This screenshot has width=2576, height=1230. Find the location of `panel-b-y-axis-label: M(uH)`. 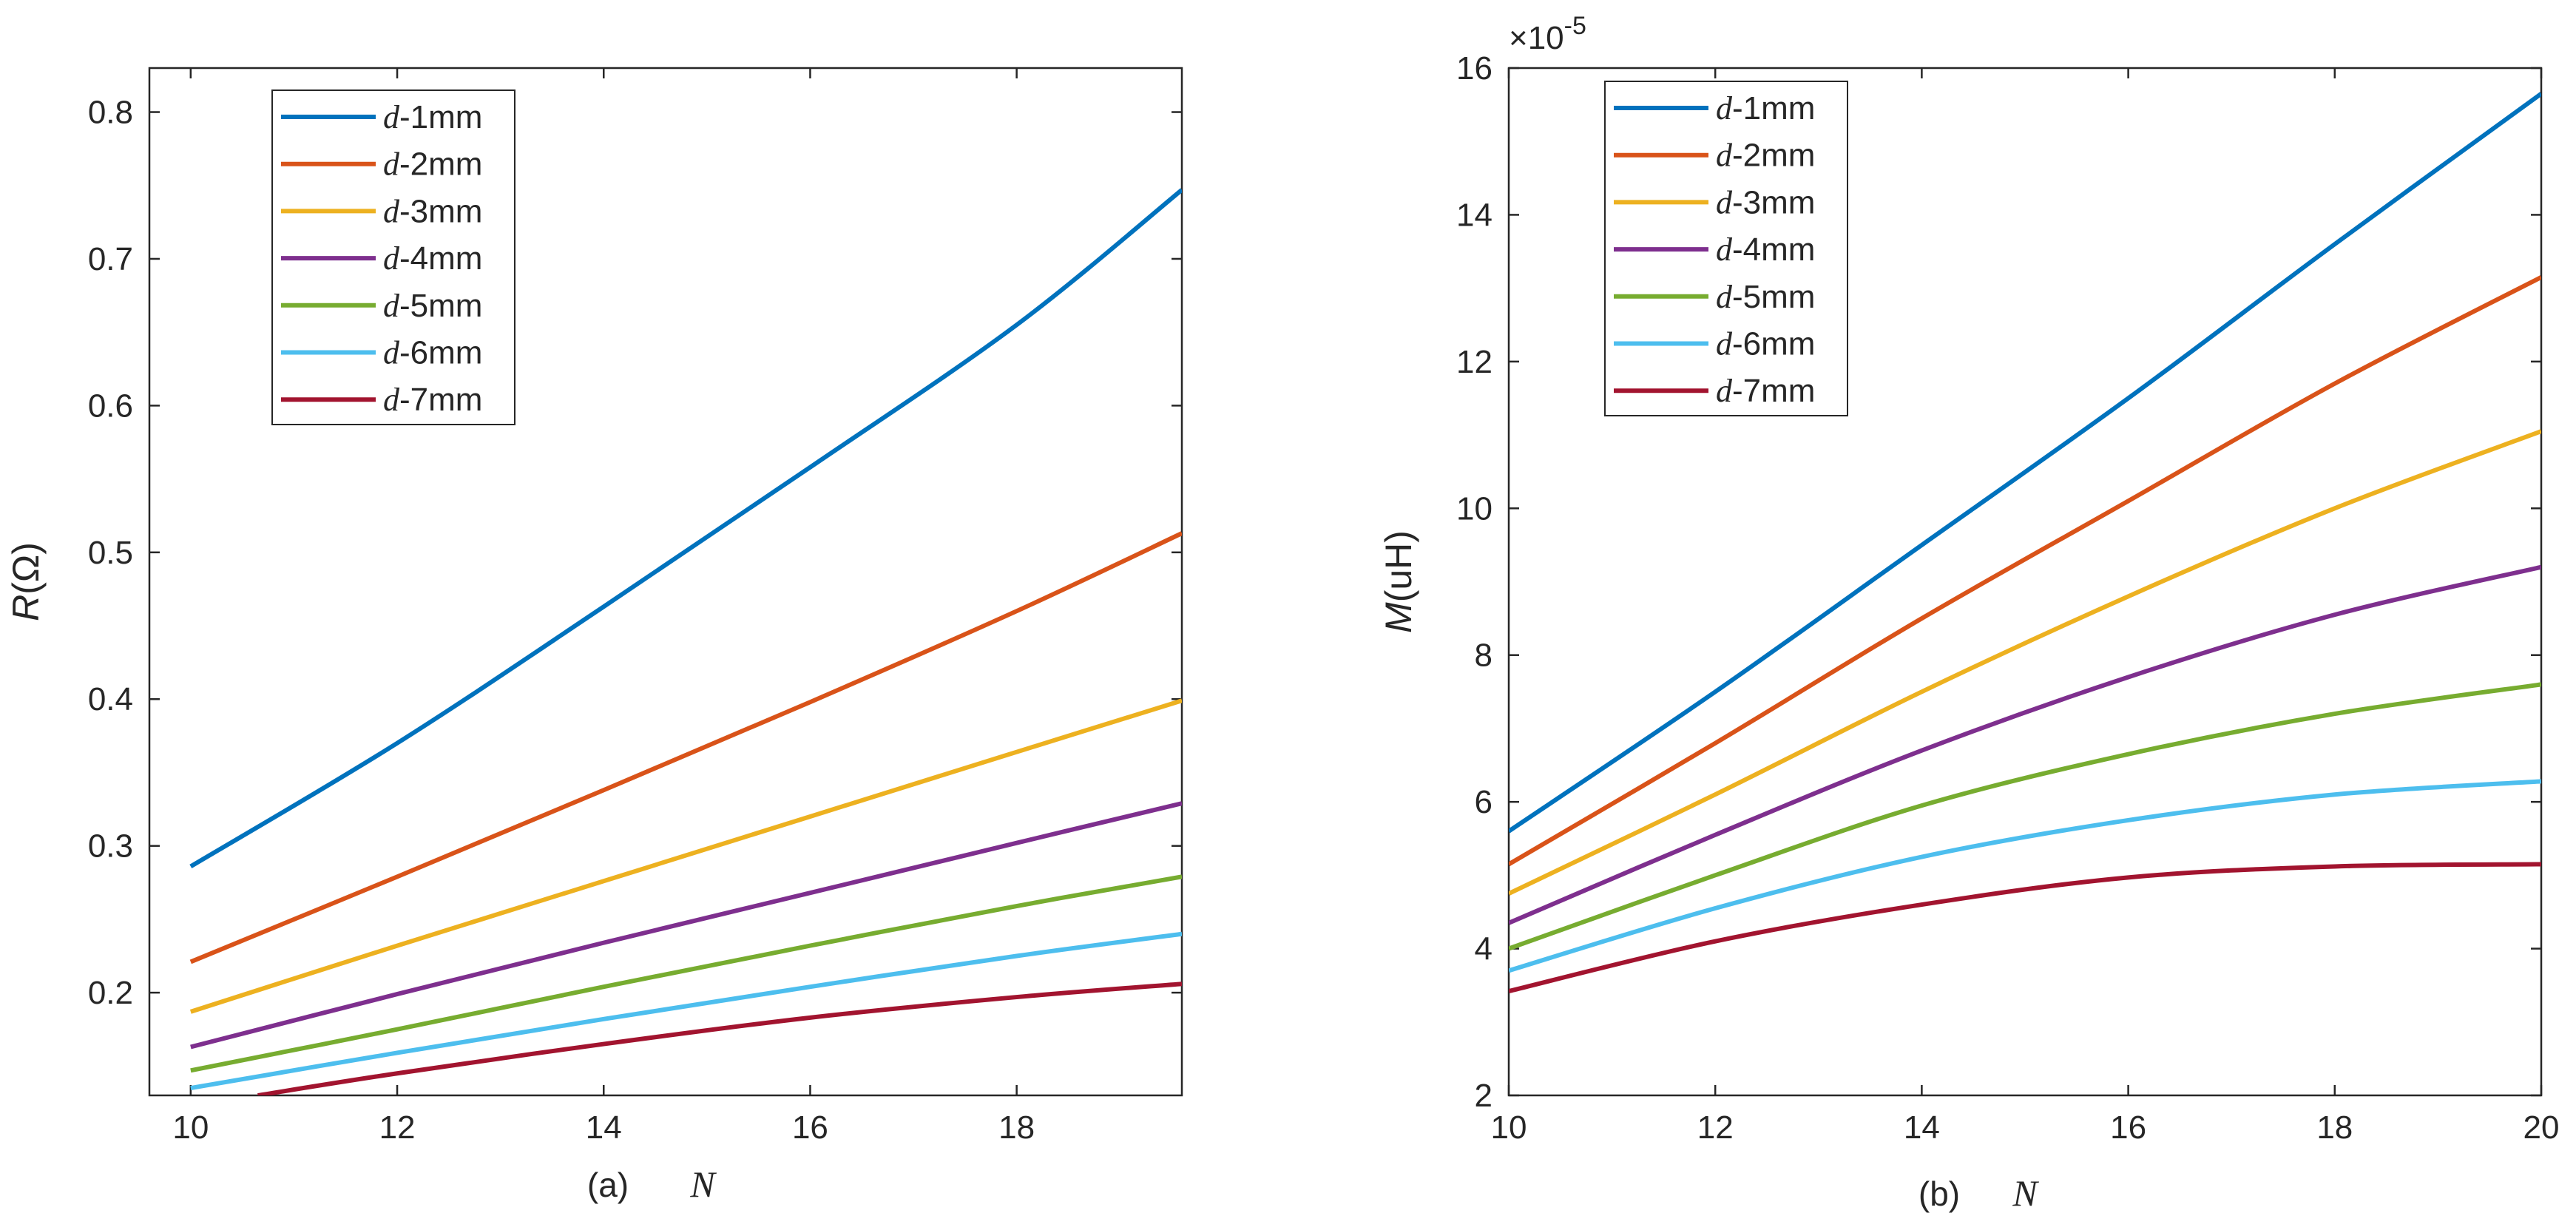

panel-b-y-axis-label: M(uH) is located at coordinates (1398, 582).